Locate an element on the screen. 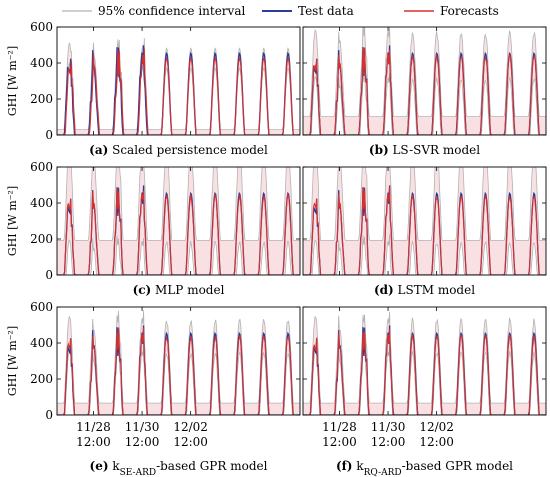  panel-caption-text: MLP model is located at coordinates (187, 290).